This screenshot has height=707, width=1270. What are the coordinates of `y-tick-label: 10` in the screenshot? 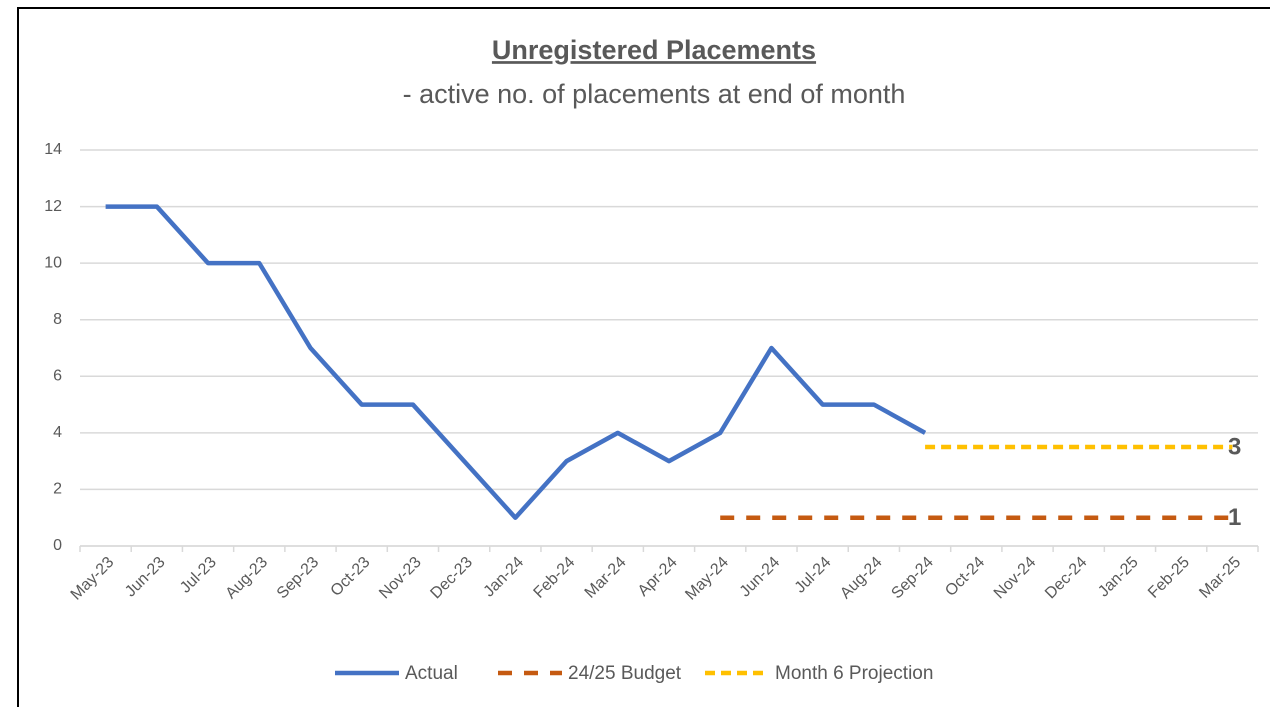 It's located at (53, 262).